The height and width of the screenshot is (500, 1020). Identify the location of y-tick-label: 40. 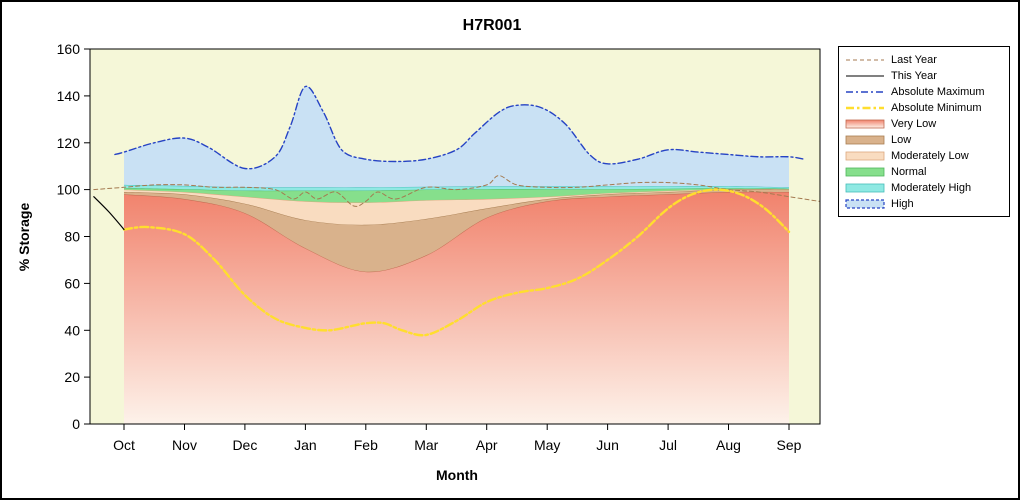
(72, 330).